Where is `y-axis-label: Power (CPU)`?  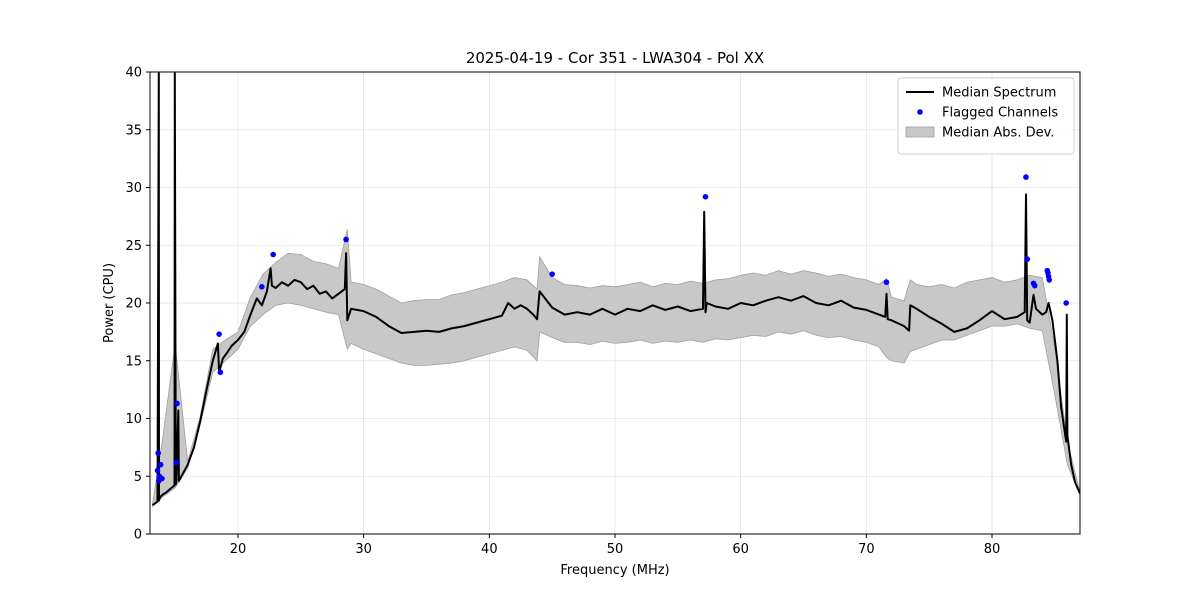 y-axis-label: Power (CPU) is located at coordinates (109, 303).